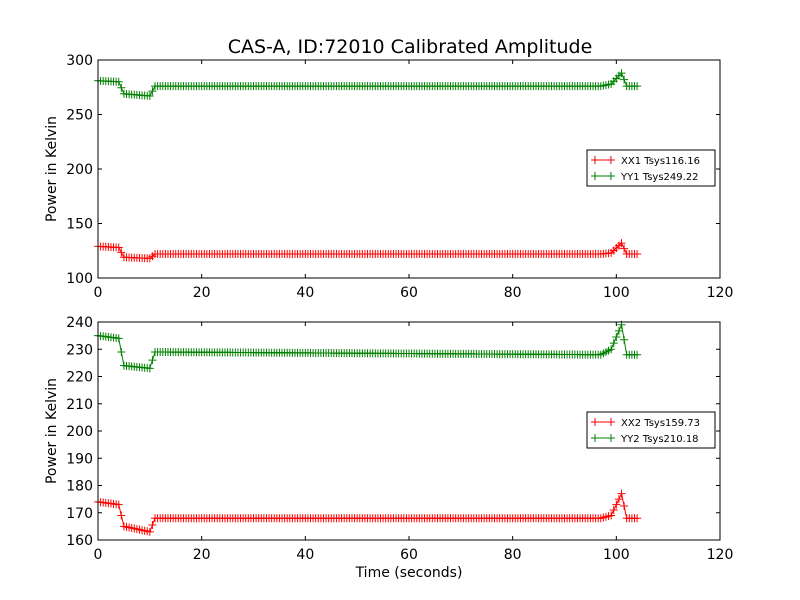  What do you see at coordinates (79, 279) in the screenshot?
I see `y-tick-label: 100` at bounding box center [79, 279].